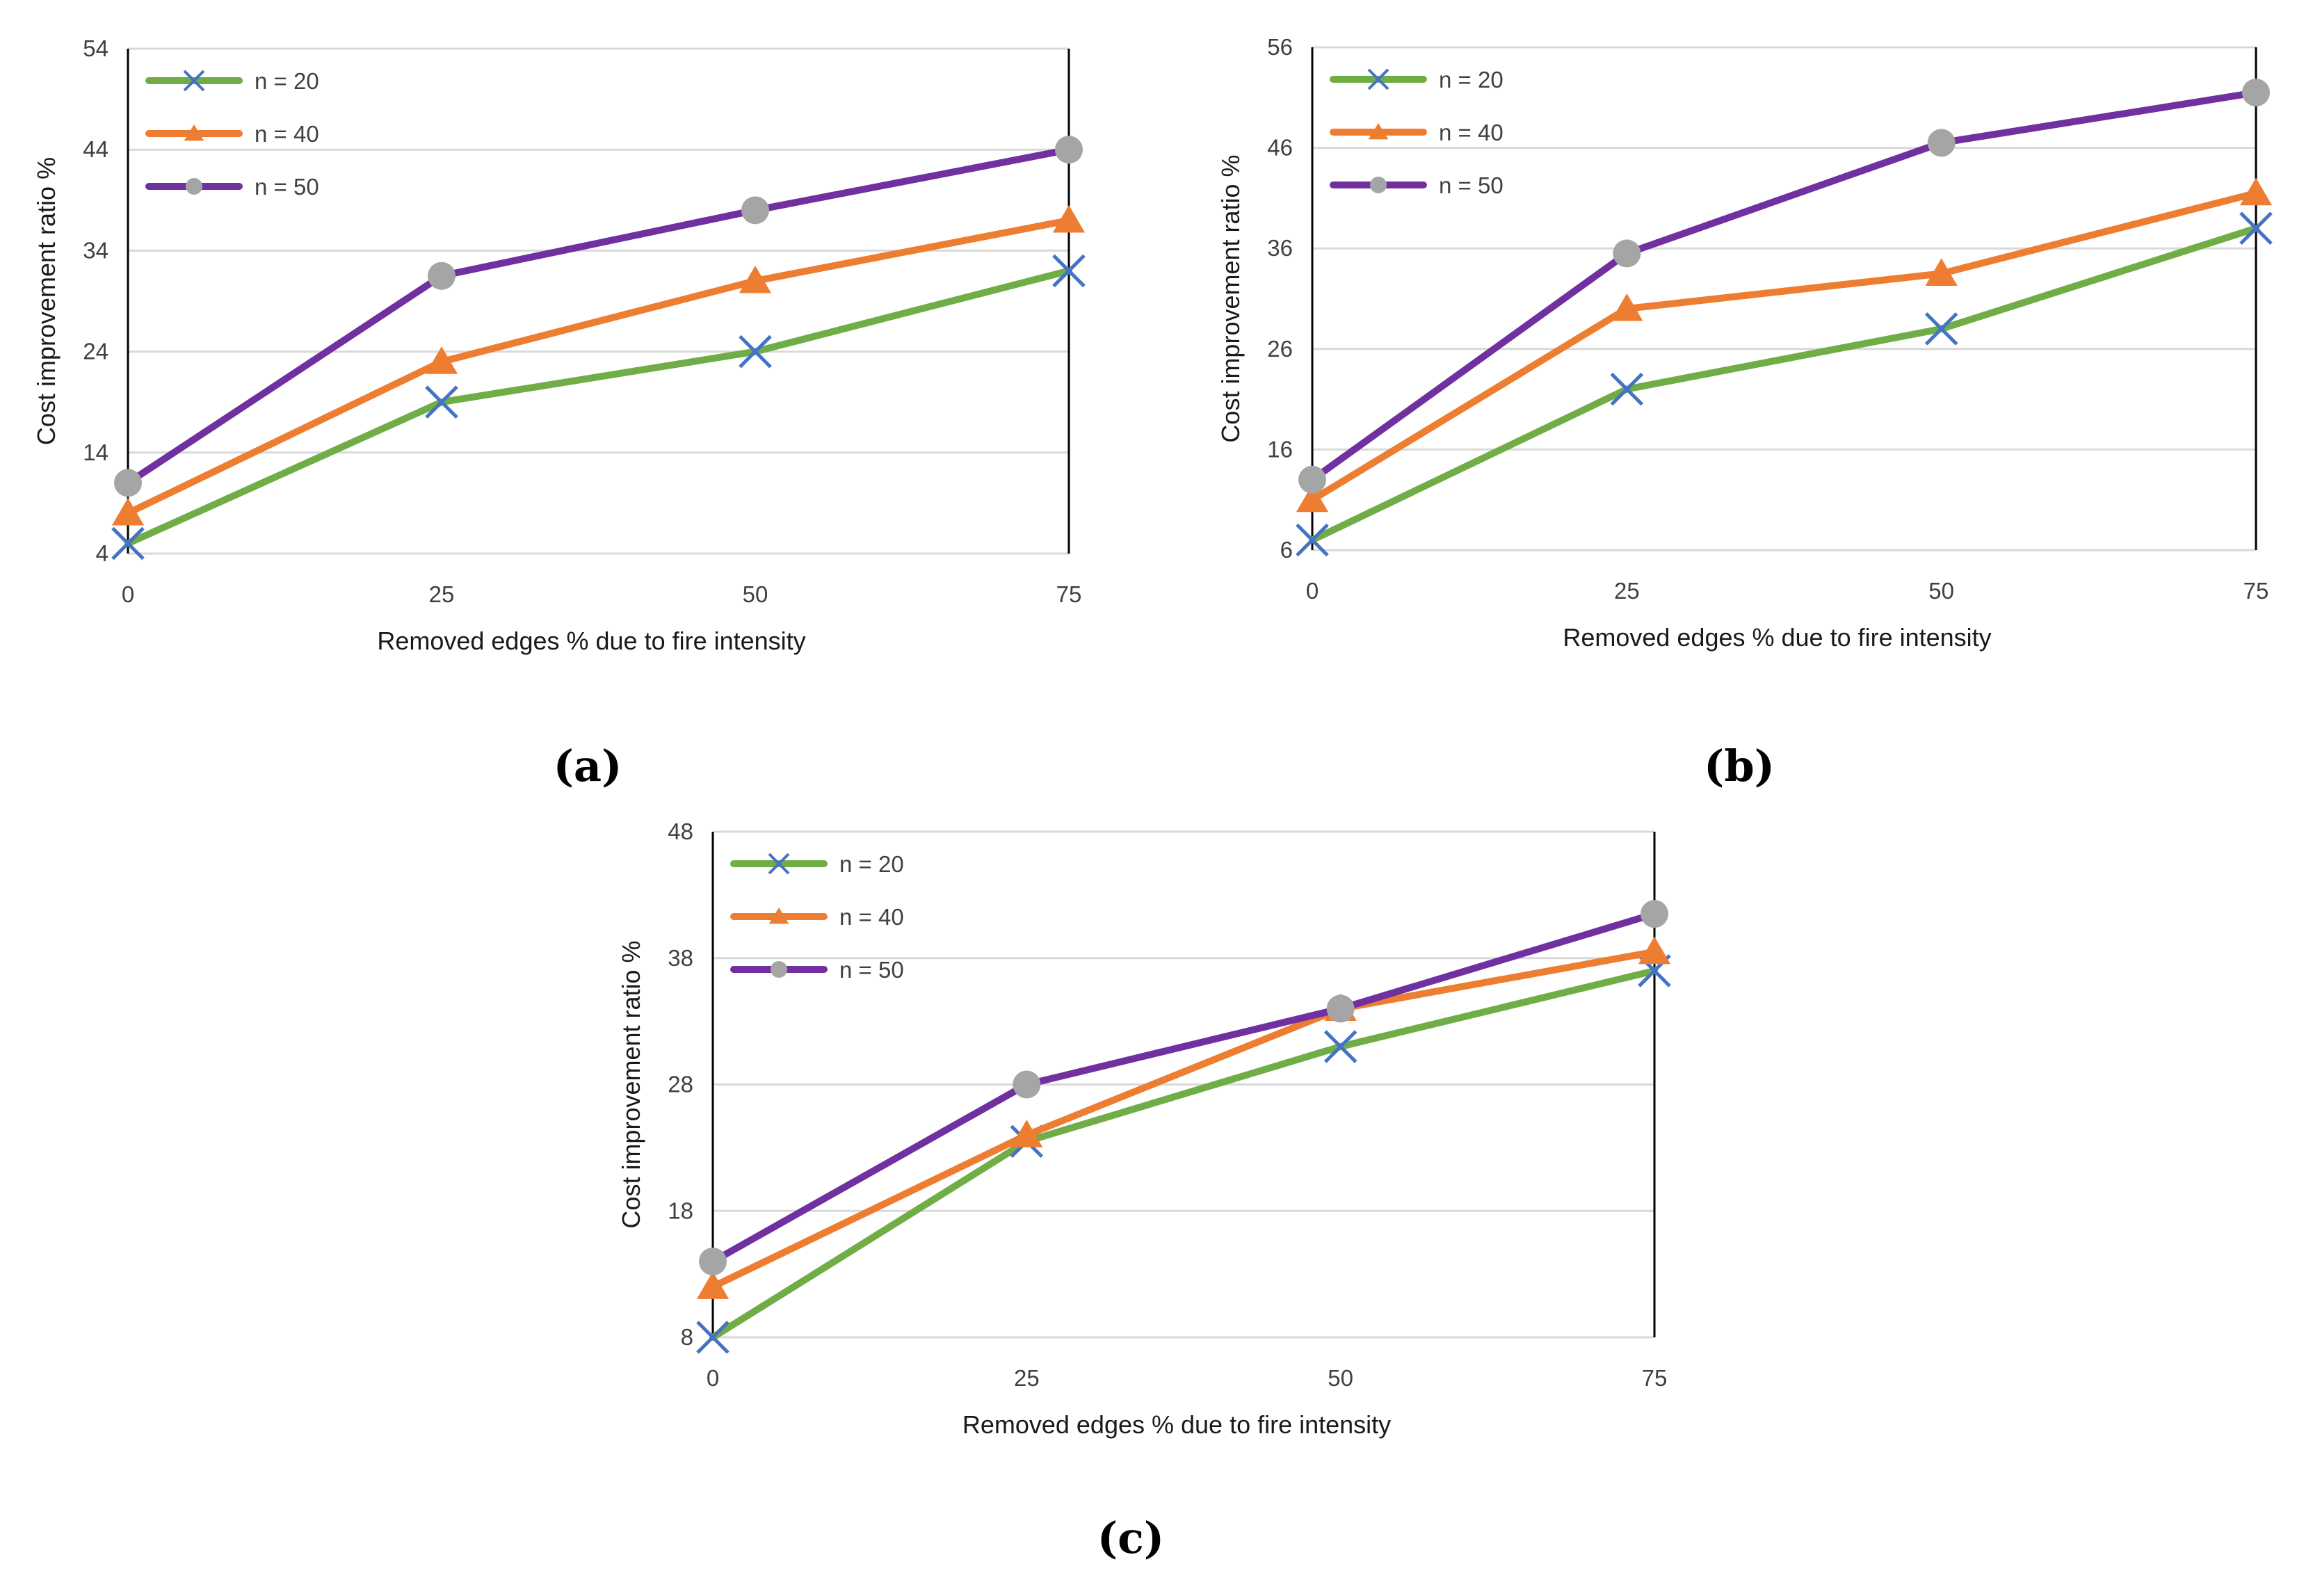 The width and height of the screenshot is (2297, 1596). I want to click on series-line-circle, so click(1183, 1087).